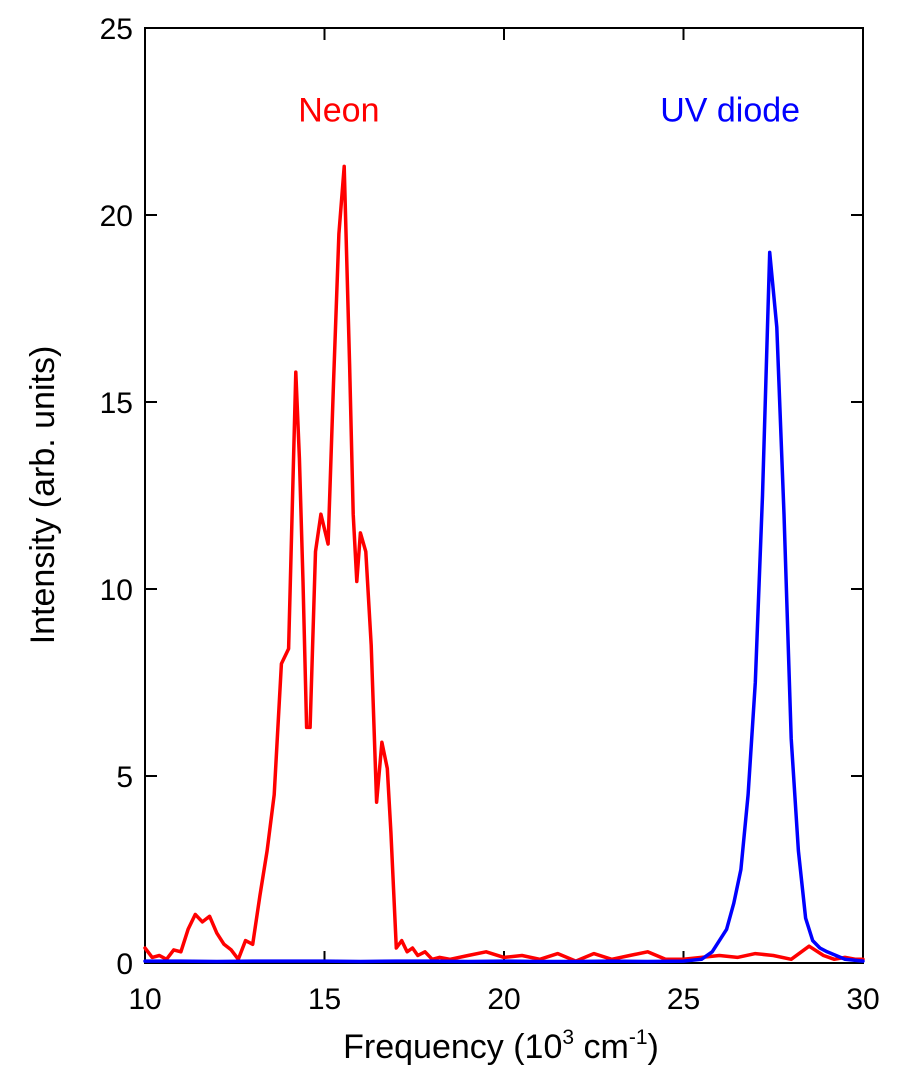  What do you see at coordinates (116, 29) in the screenshot?
I see `y-tick-label: 25` at bounding box center [116, 29].